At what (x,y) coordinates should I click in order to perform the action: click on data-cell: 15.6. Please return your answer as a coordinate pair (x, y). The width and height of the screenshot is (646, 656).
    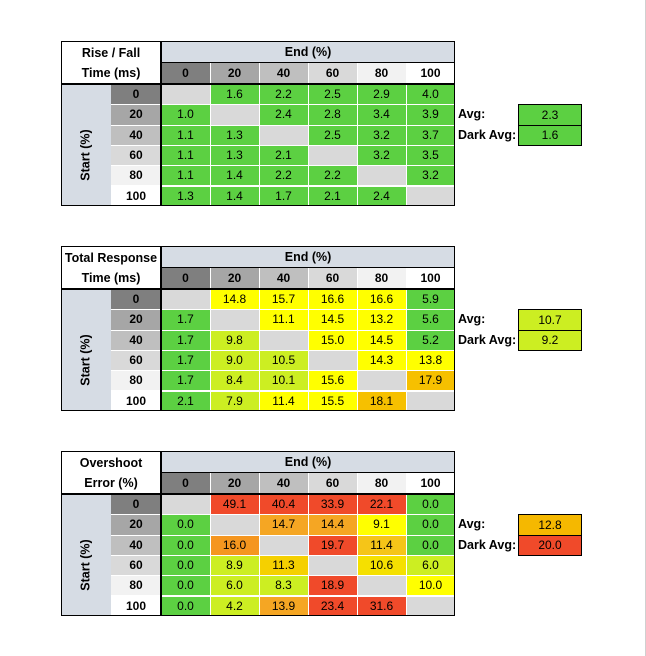
    Looking at the image, I should click on (332, 380).